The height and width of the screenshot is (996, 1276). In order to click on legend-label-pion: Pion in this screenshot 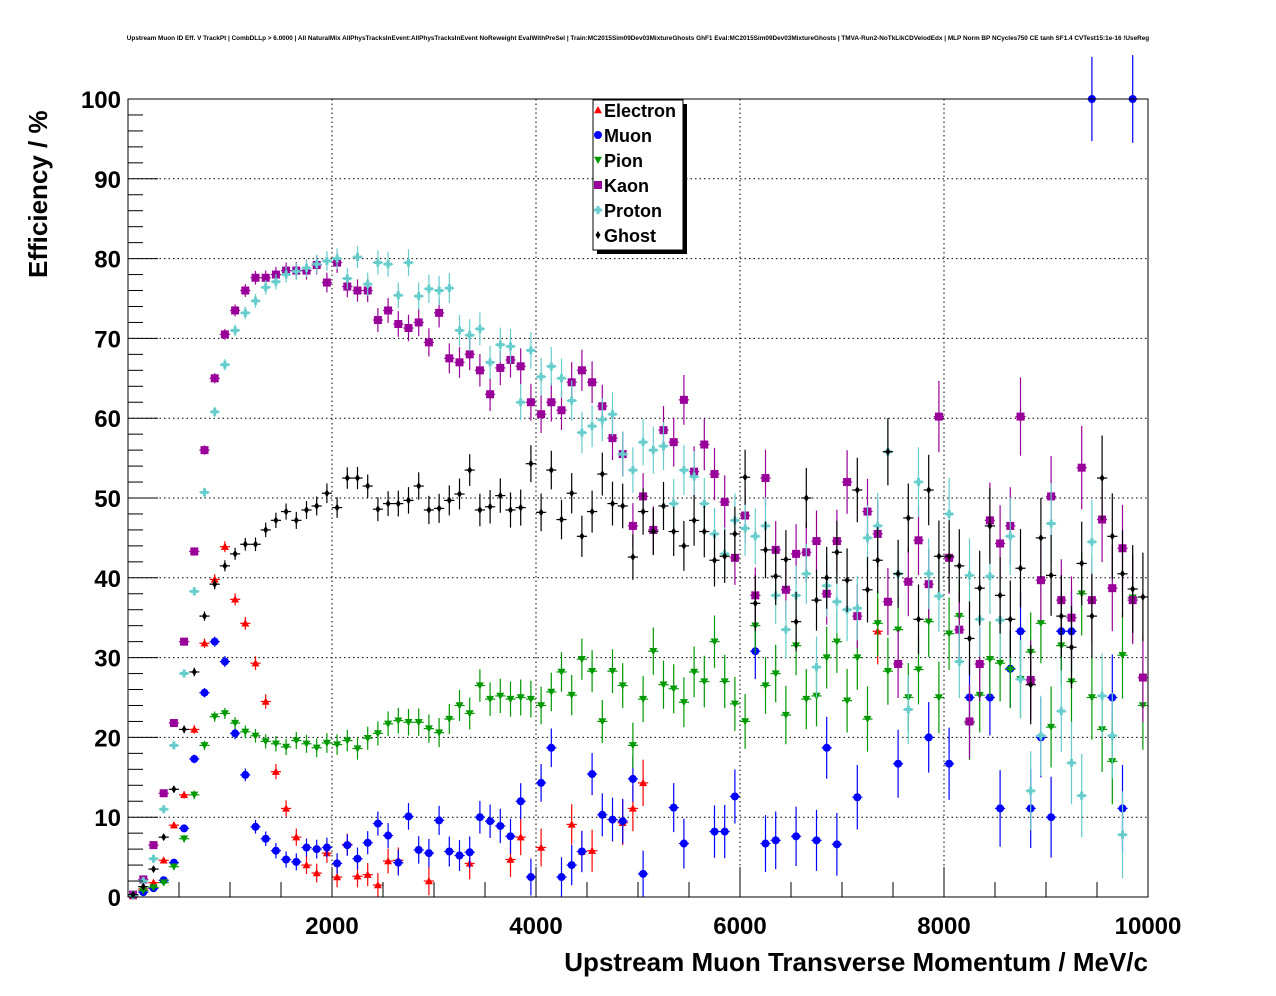, I will do `click(623, 161)`.